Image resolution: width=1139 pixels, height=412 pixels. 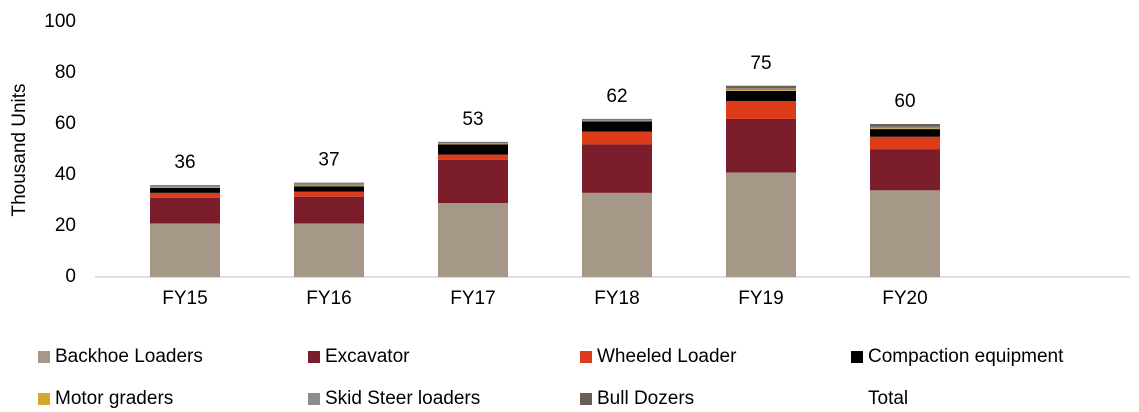 I want to click on total-label: 53, so click(x=472, y=119).